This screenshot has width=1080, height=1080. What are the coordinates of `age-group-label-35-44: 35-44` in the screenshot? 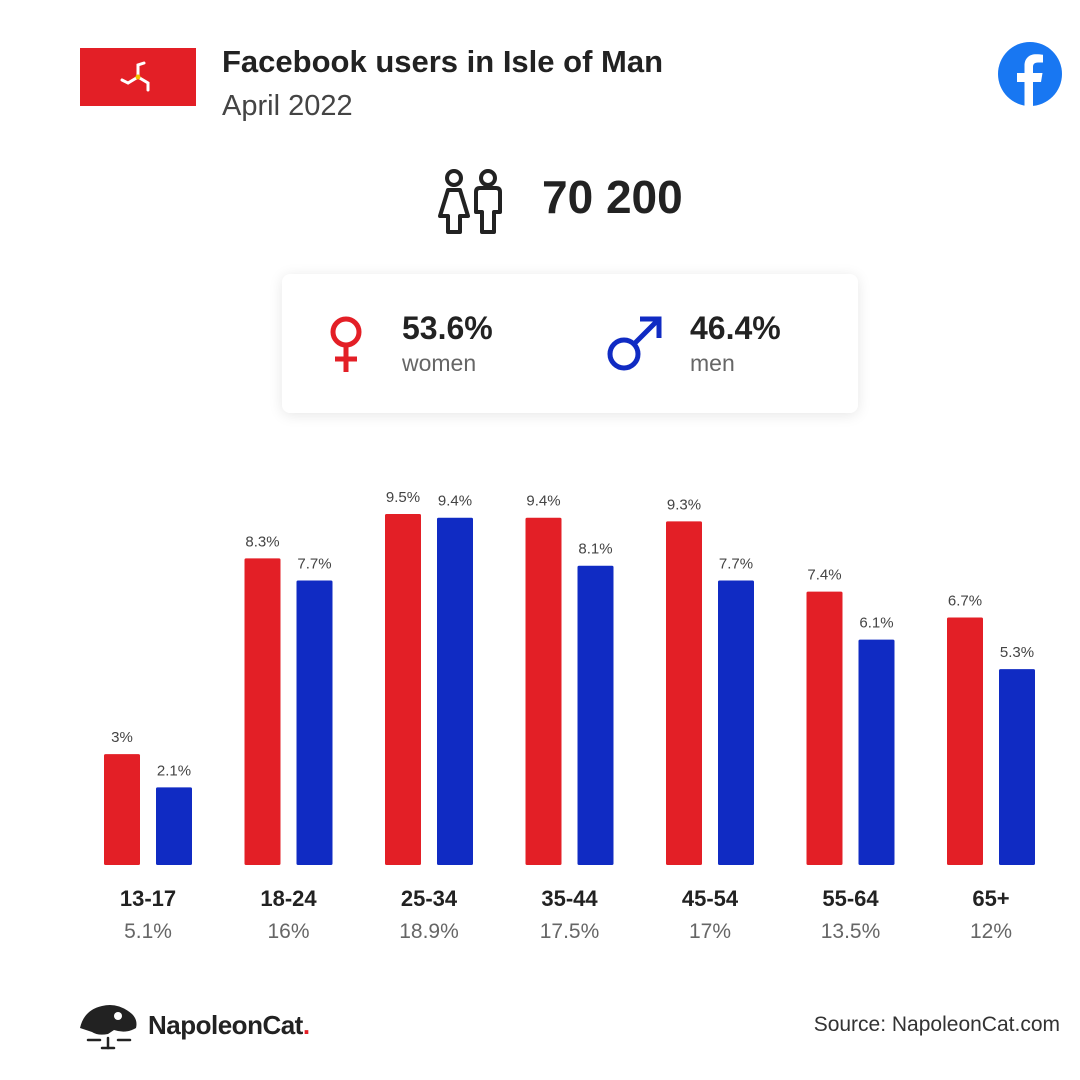 It's located at (569, 898).